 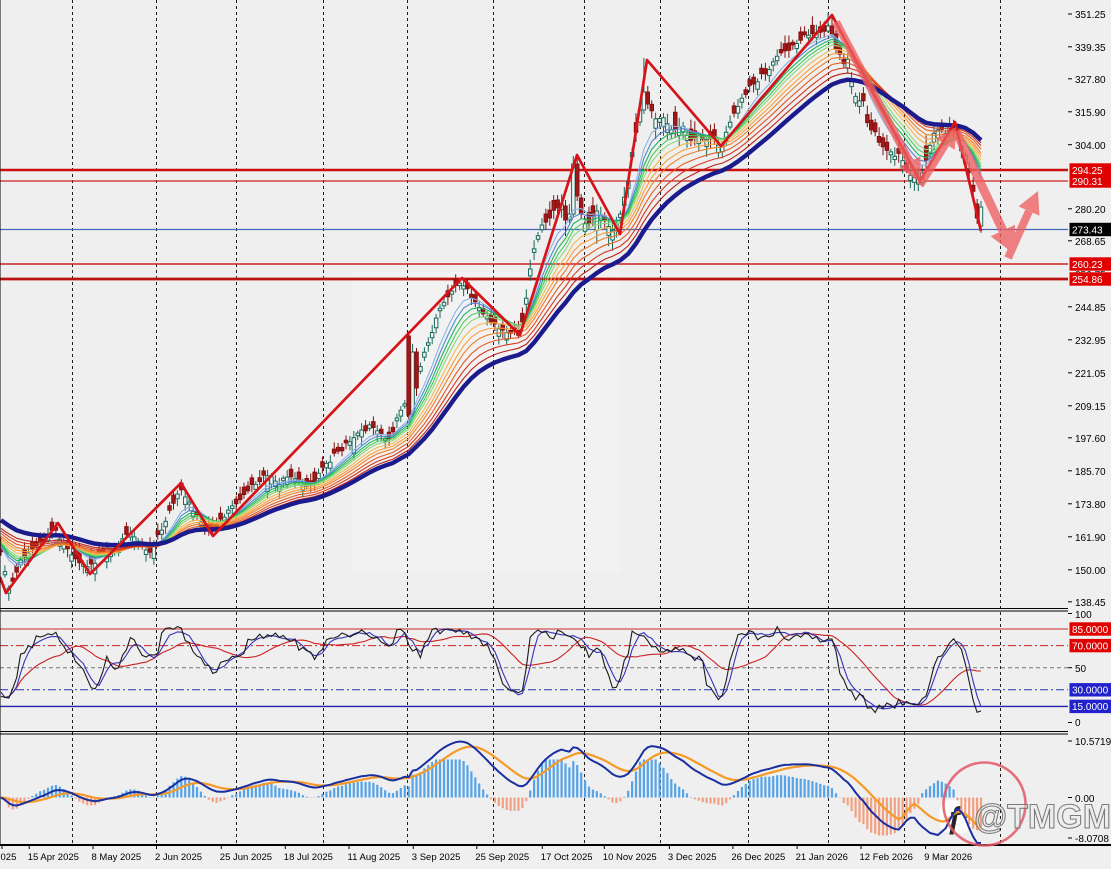 What do you see at coordinates (308, 857) in the screenshot?
I see `svg-text: 18 Jul 2025` at bounding box center [308, 857].